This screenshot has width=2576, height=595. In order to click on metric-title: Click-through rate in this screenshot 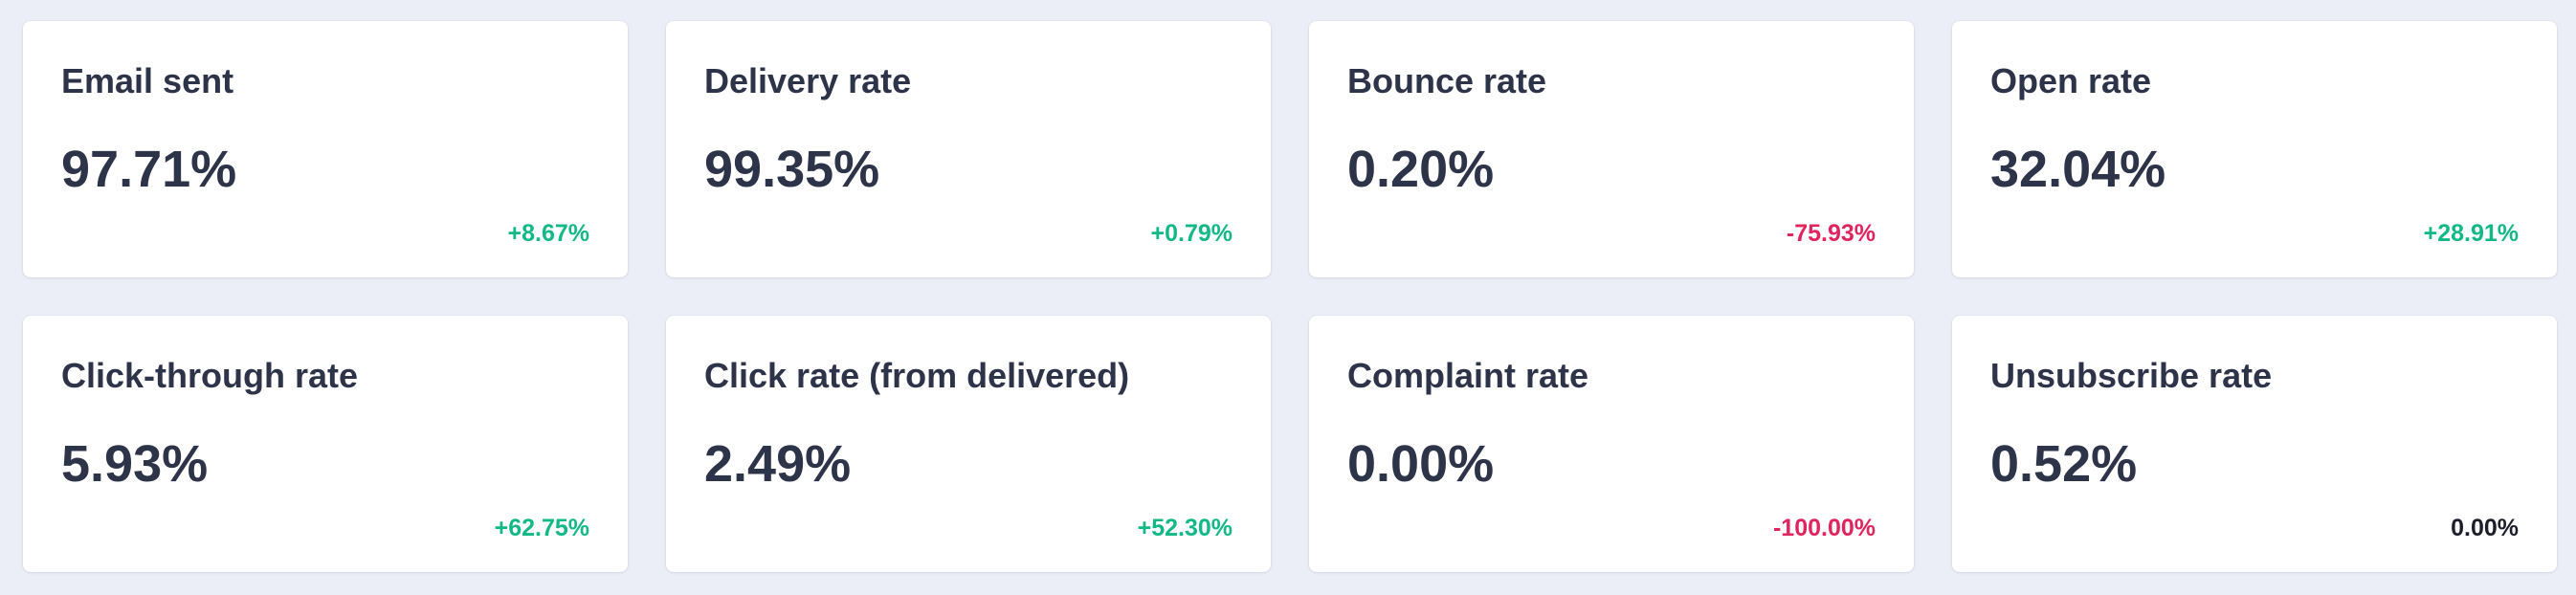, I will do `click(210, 376)`.